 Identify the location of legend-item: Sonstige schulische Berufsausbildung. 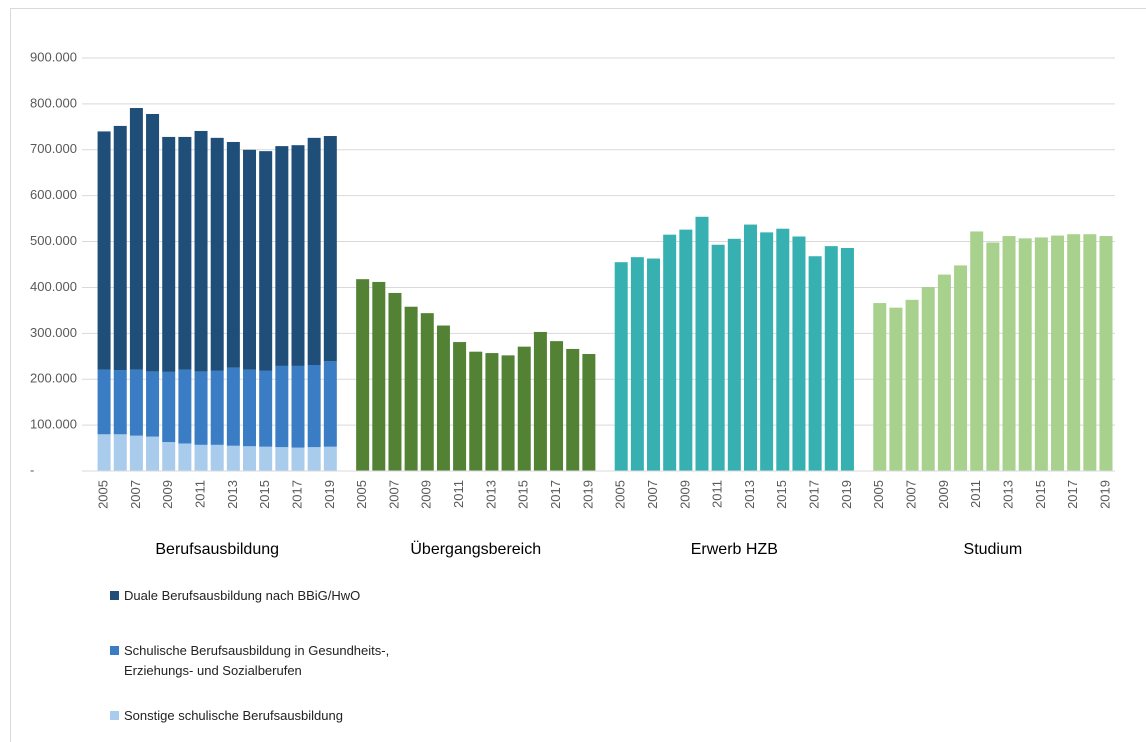
(272, 716).